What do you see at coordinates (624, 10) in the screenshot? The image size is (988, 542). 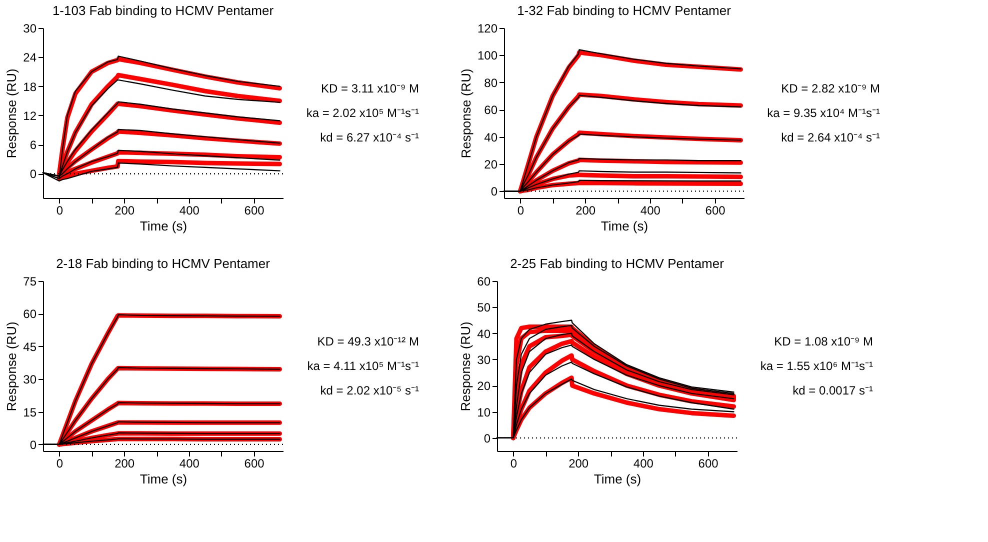 I see `chart-title: 1-32 Fab binding to HCMV Pentamer` at bounding box center [624, 10].